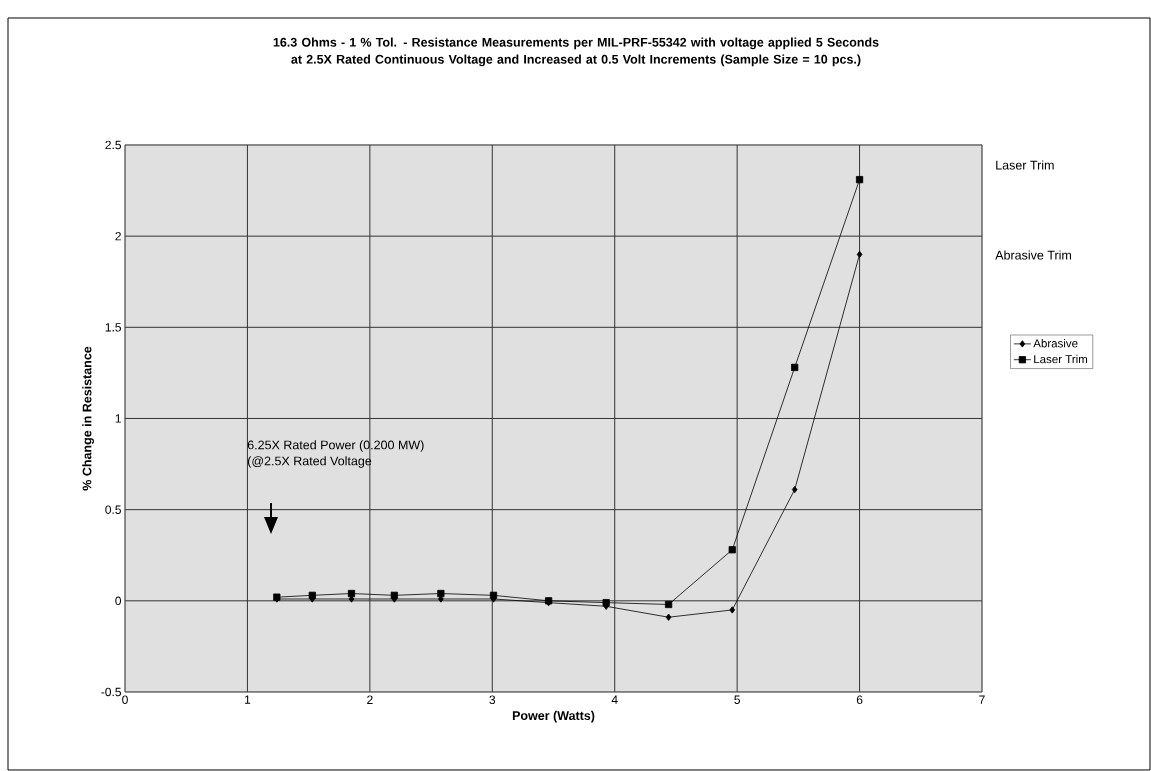  Describe the element at coordinates (576, 52) in the screenshot. I see `chart-title: 16.3 Ohms - 1 % Tol. - Resistance Measurements per MIL-PRF-55342 with voltage applied 5 Seconds at 2.5X Rated Continuous Voltage and Increased at 0.5 Volt Increments (Sample Size = 10 pcs.)` at that location.